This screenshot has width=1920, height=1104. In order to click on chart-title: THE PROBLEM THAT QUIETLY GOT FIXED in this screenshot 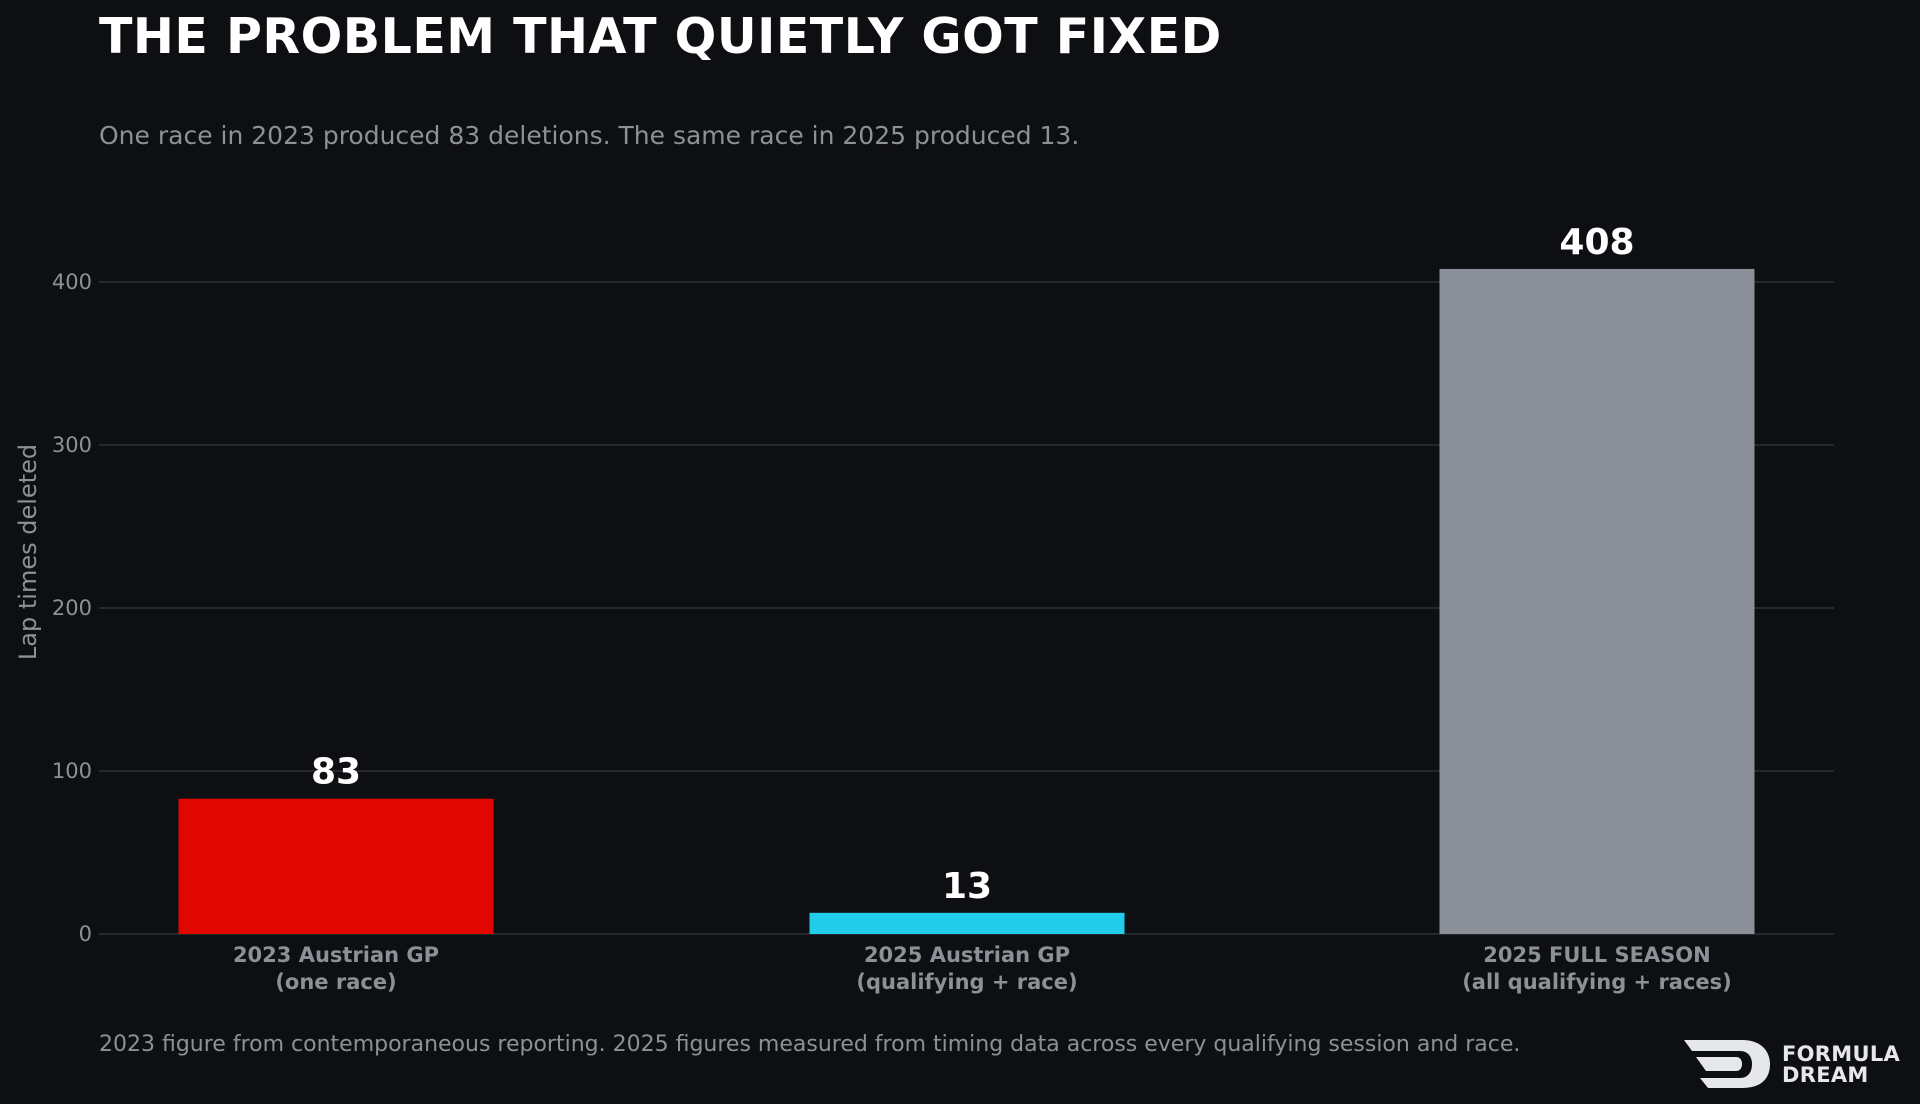, I will do `click(660, 36)`.